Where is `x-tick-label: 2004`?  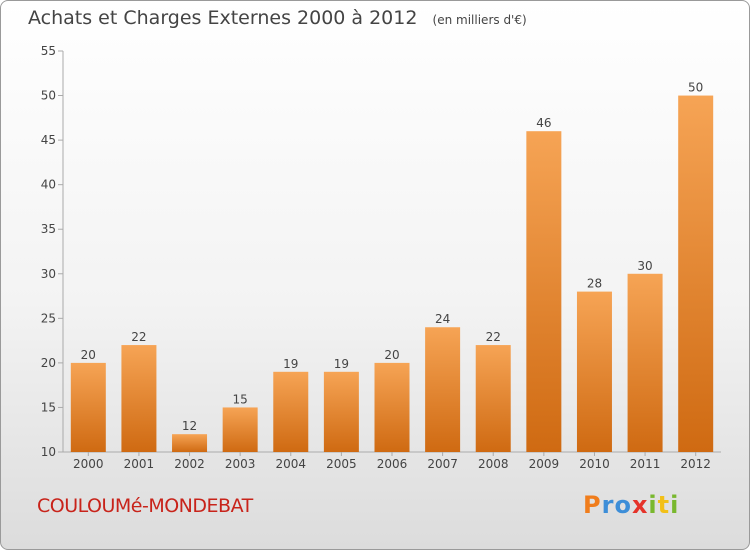 x-tick-label: 2004 is located at coordinates (290, 464).